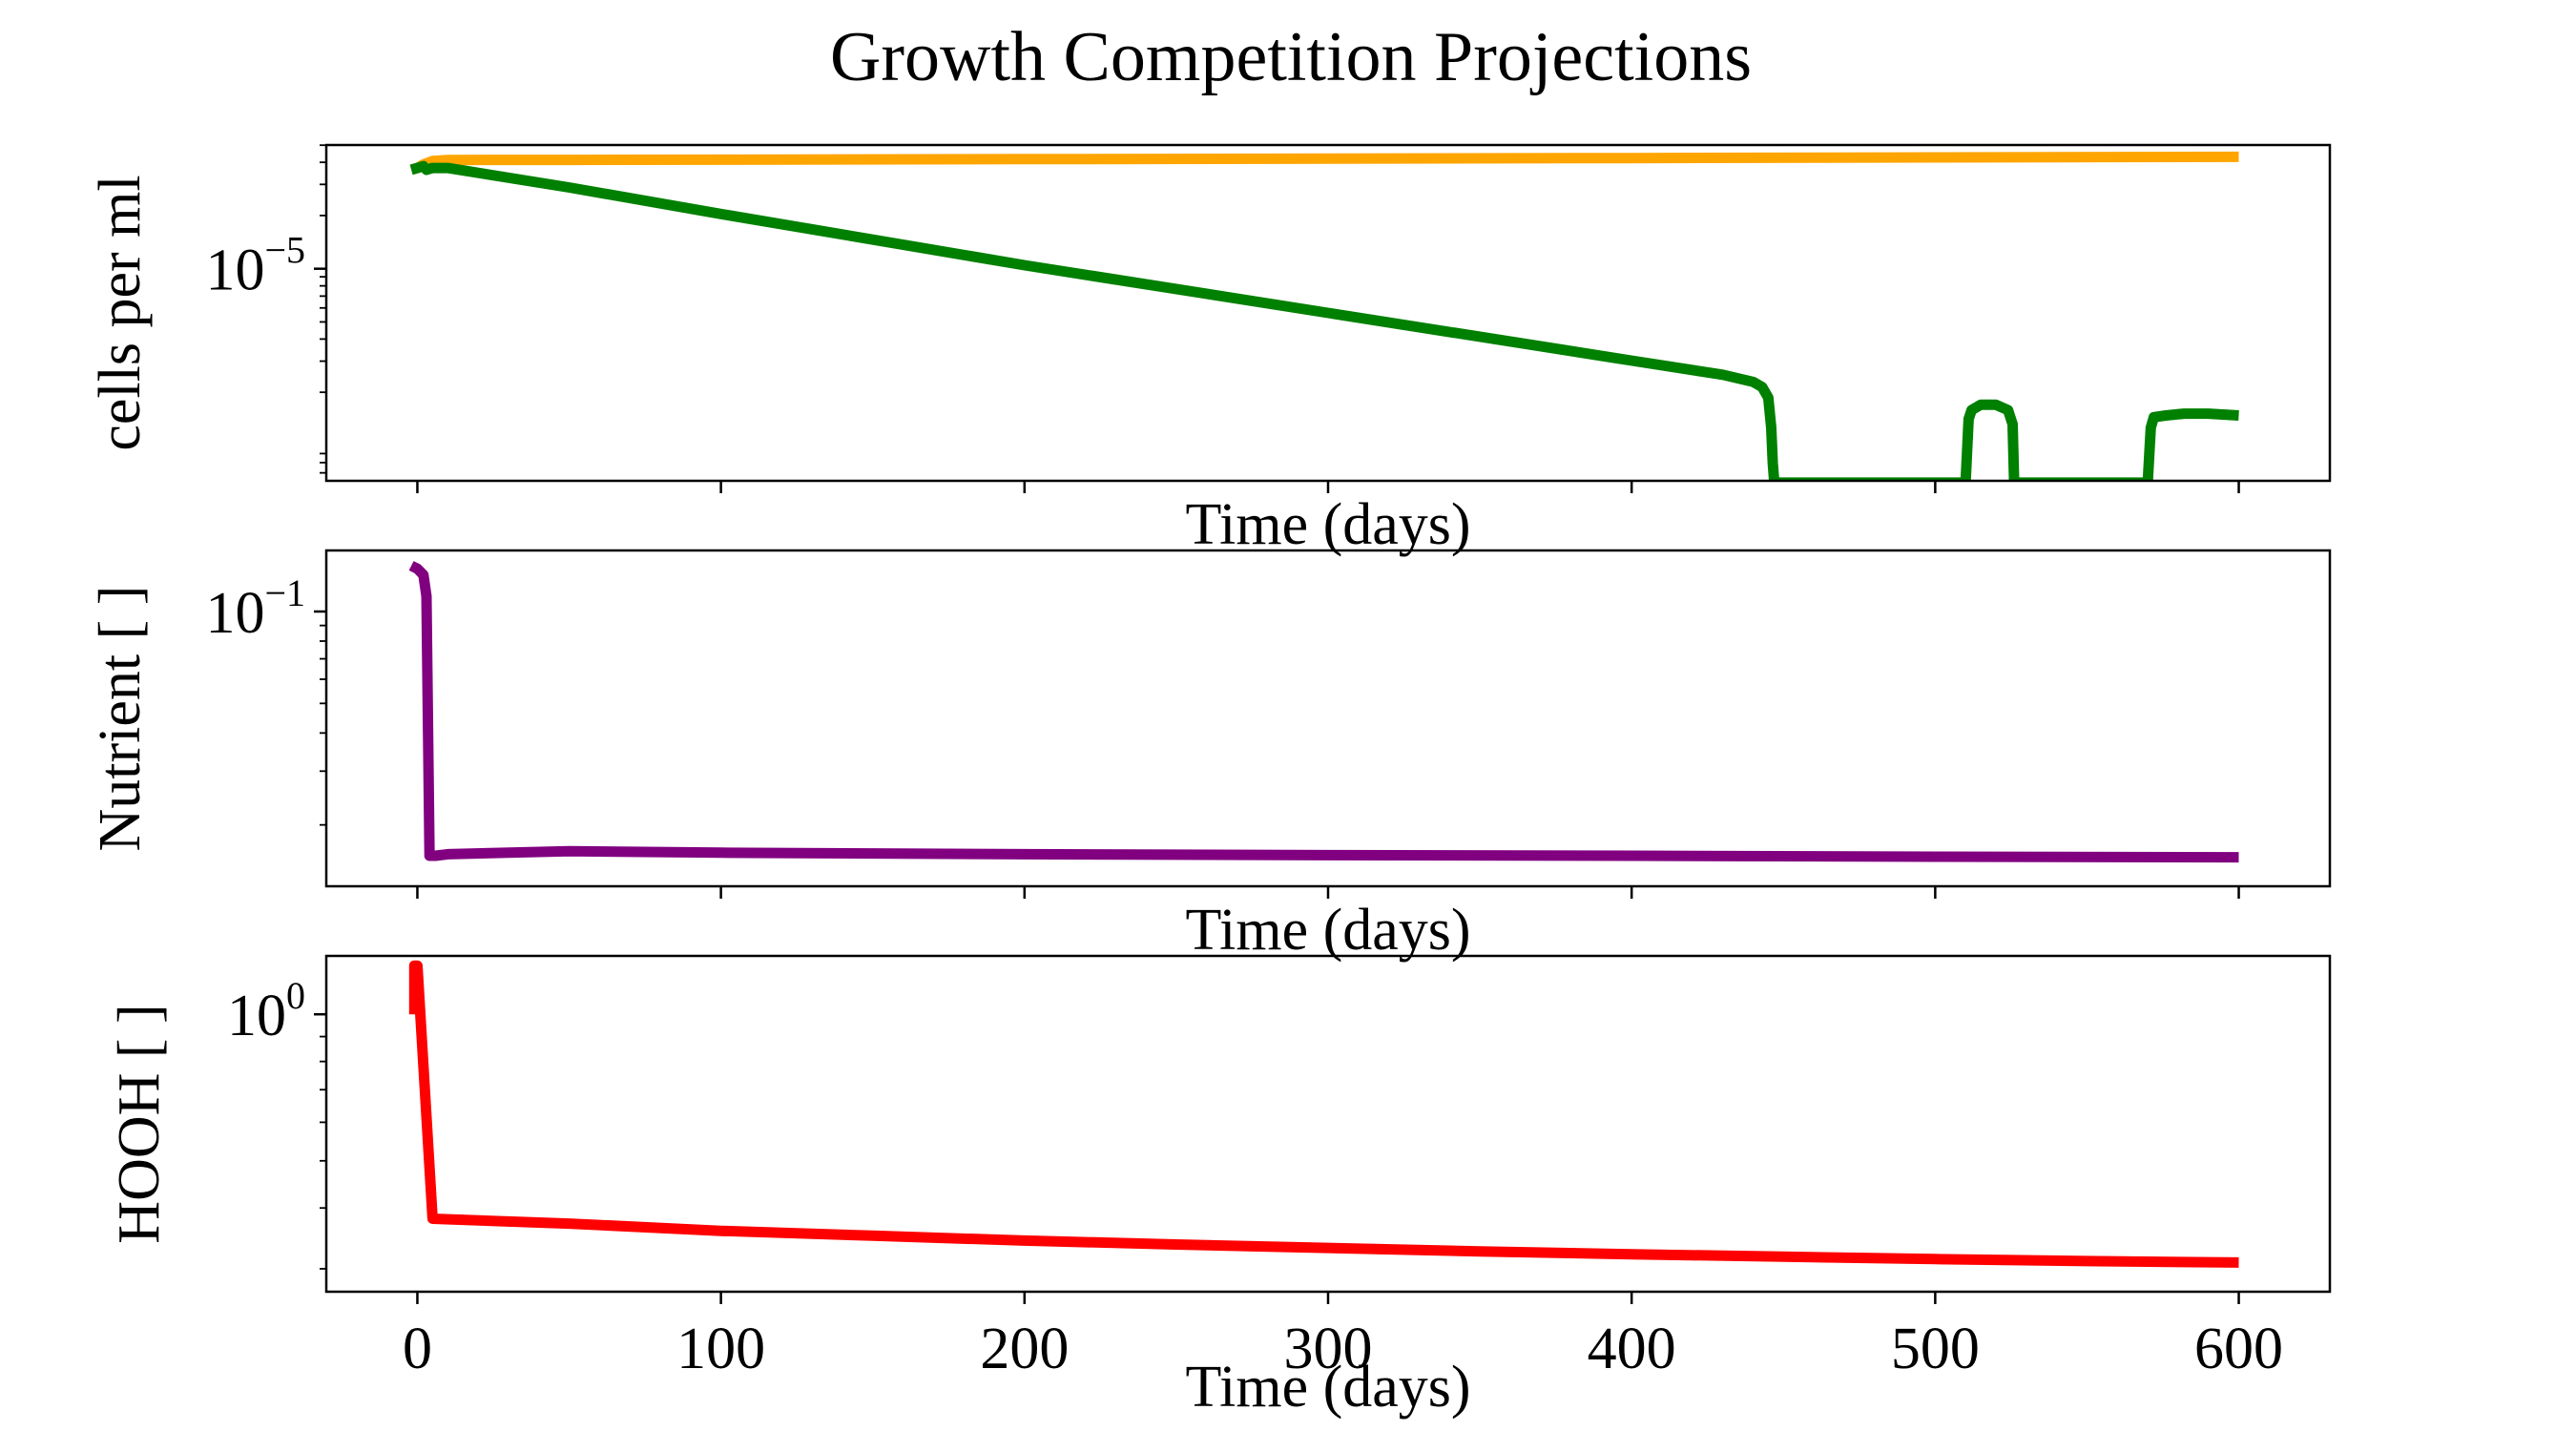 The height and width of the screenshot is (1431, 2576). Describe the element at coordinates (120, 312) in the screenshot. I see `y-axis-label: cells per ml` at that location.